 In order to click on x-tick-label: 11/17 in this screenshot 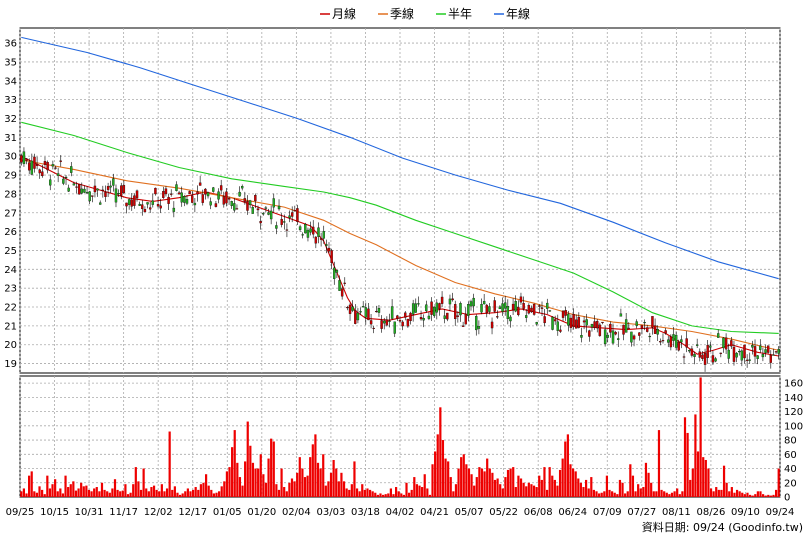, I will do `click(123, 512)`.